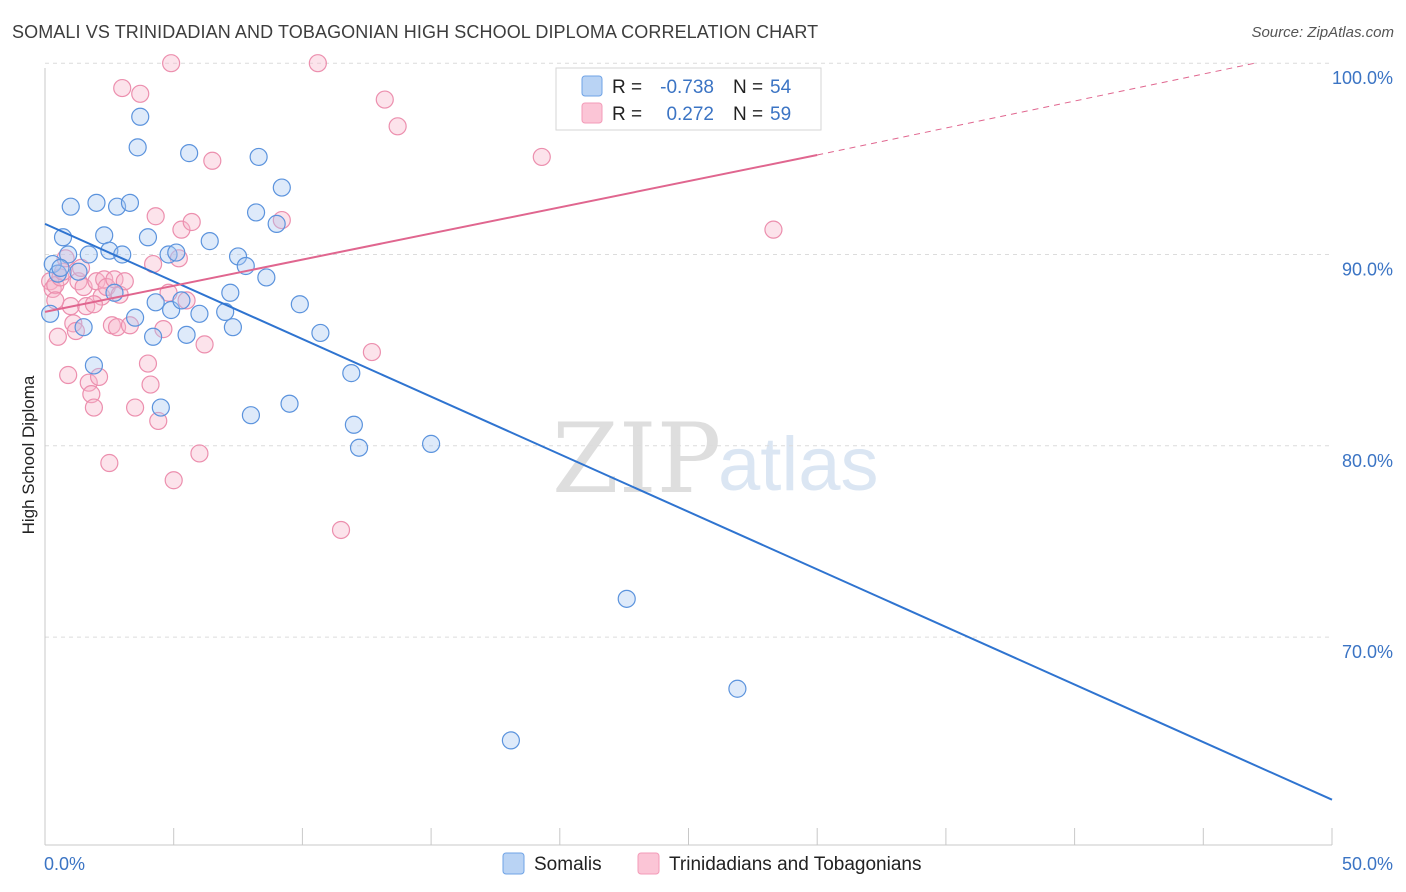  What do you see at coordinates (28, 454) in the screenshot?
I see `y-axis-label: High School Diploma` at bounding box center [28, 454].